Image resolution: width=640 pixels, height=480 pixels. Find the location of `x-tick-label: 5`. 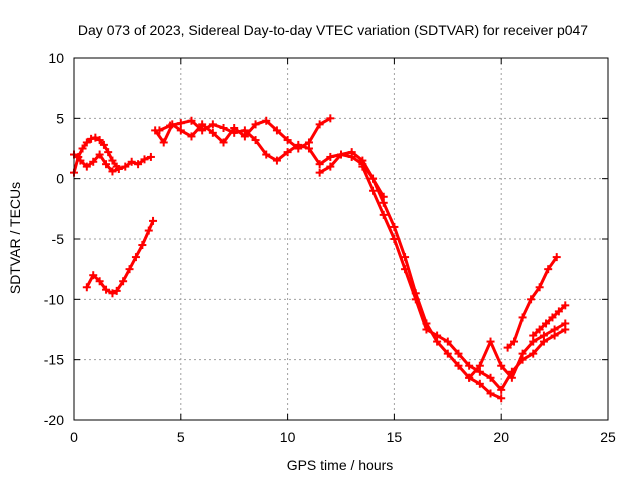

x-tick-label: 5 is located at coordinates (181, 437).